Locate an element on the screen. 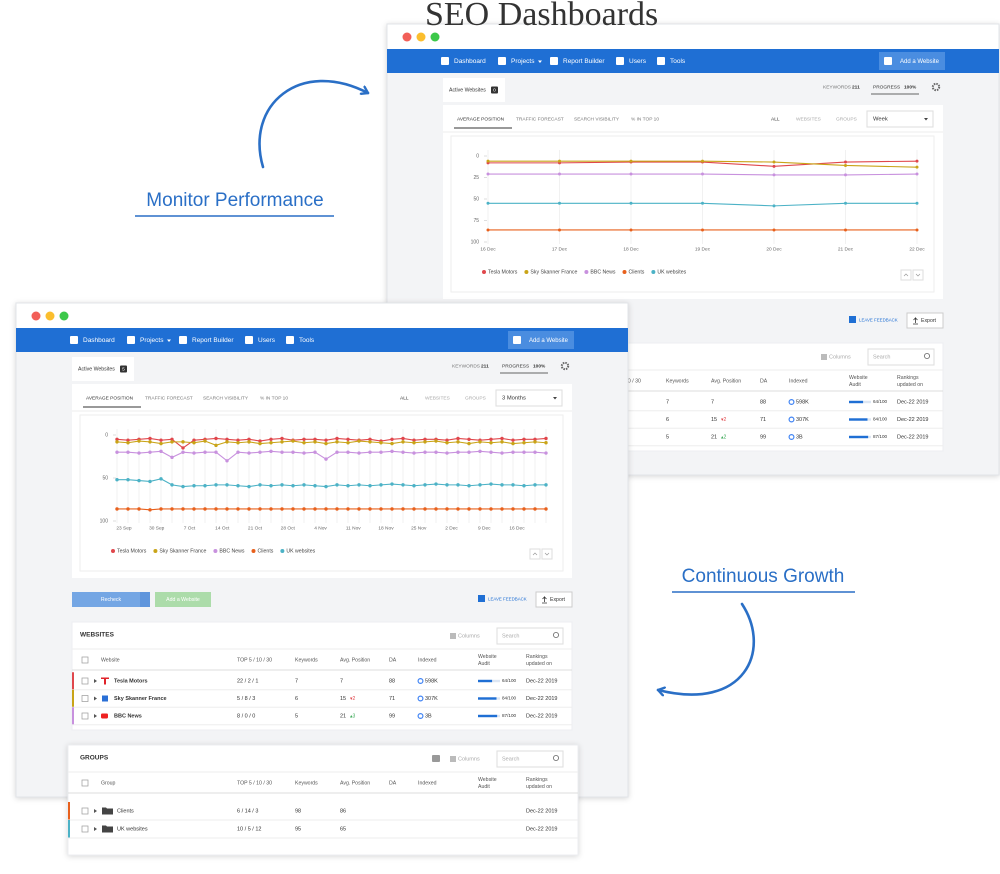 The height and width of the screenshot is (874, 1000). cell: 3B is located at coordinates (799, 437).